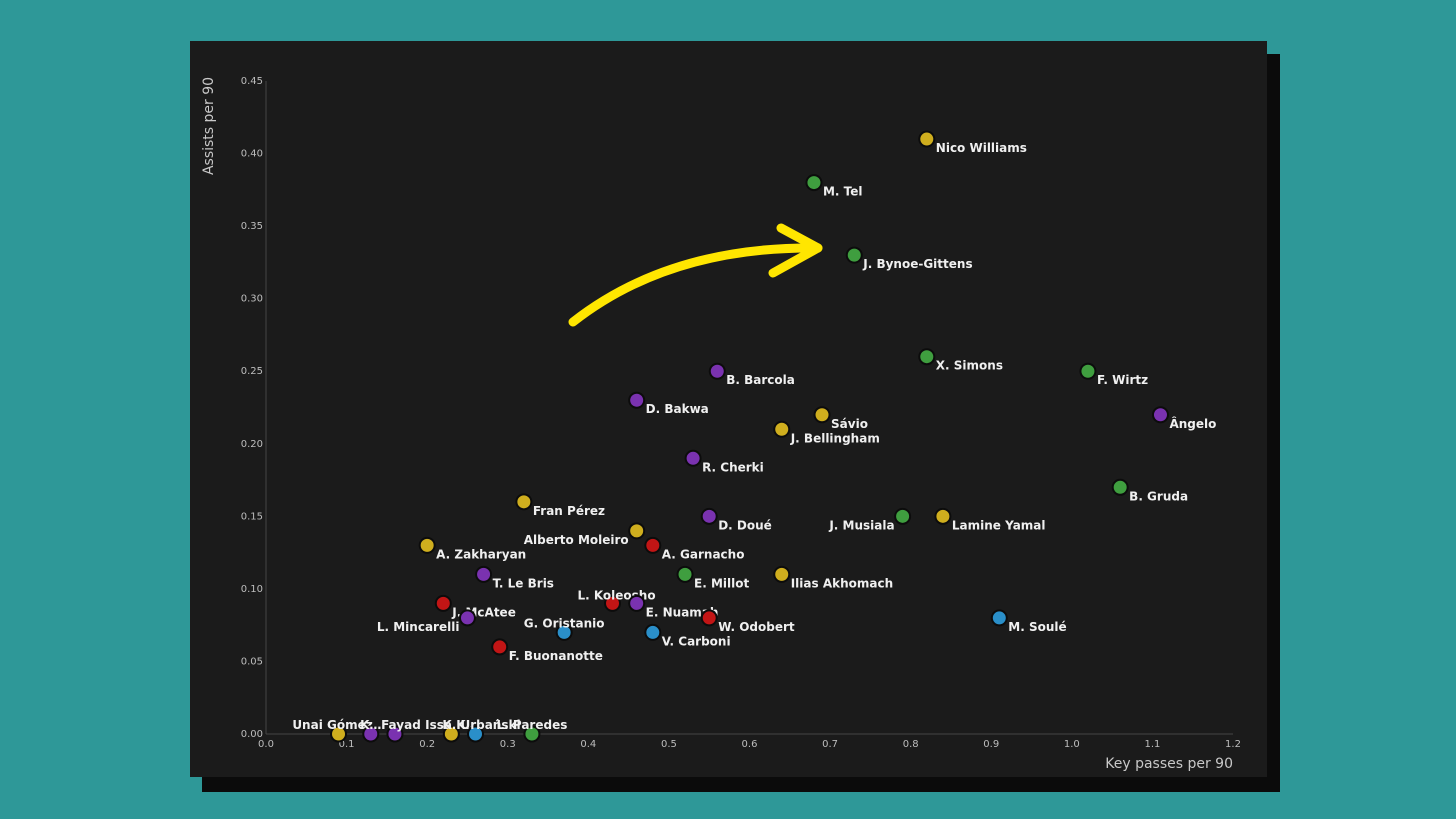 The image size is (1456, 819). I want to click on x-tick-label: 0.0, so click(266, 744).